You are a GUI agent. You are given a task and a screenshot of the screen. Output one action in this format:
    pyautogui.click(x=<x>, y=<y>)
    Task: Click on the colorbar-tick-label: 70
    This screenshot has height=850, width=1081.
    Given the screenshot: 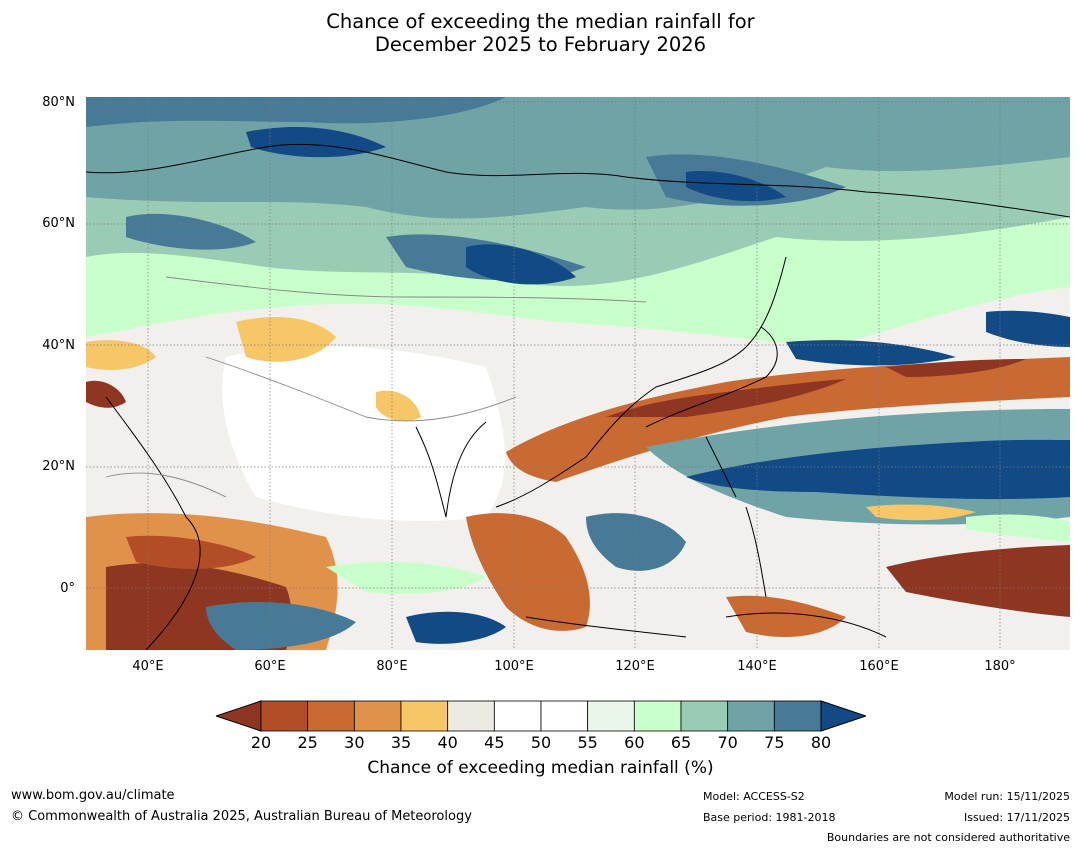 What is the action you would take?
    pyautogui.click(x=727, y=742)
    